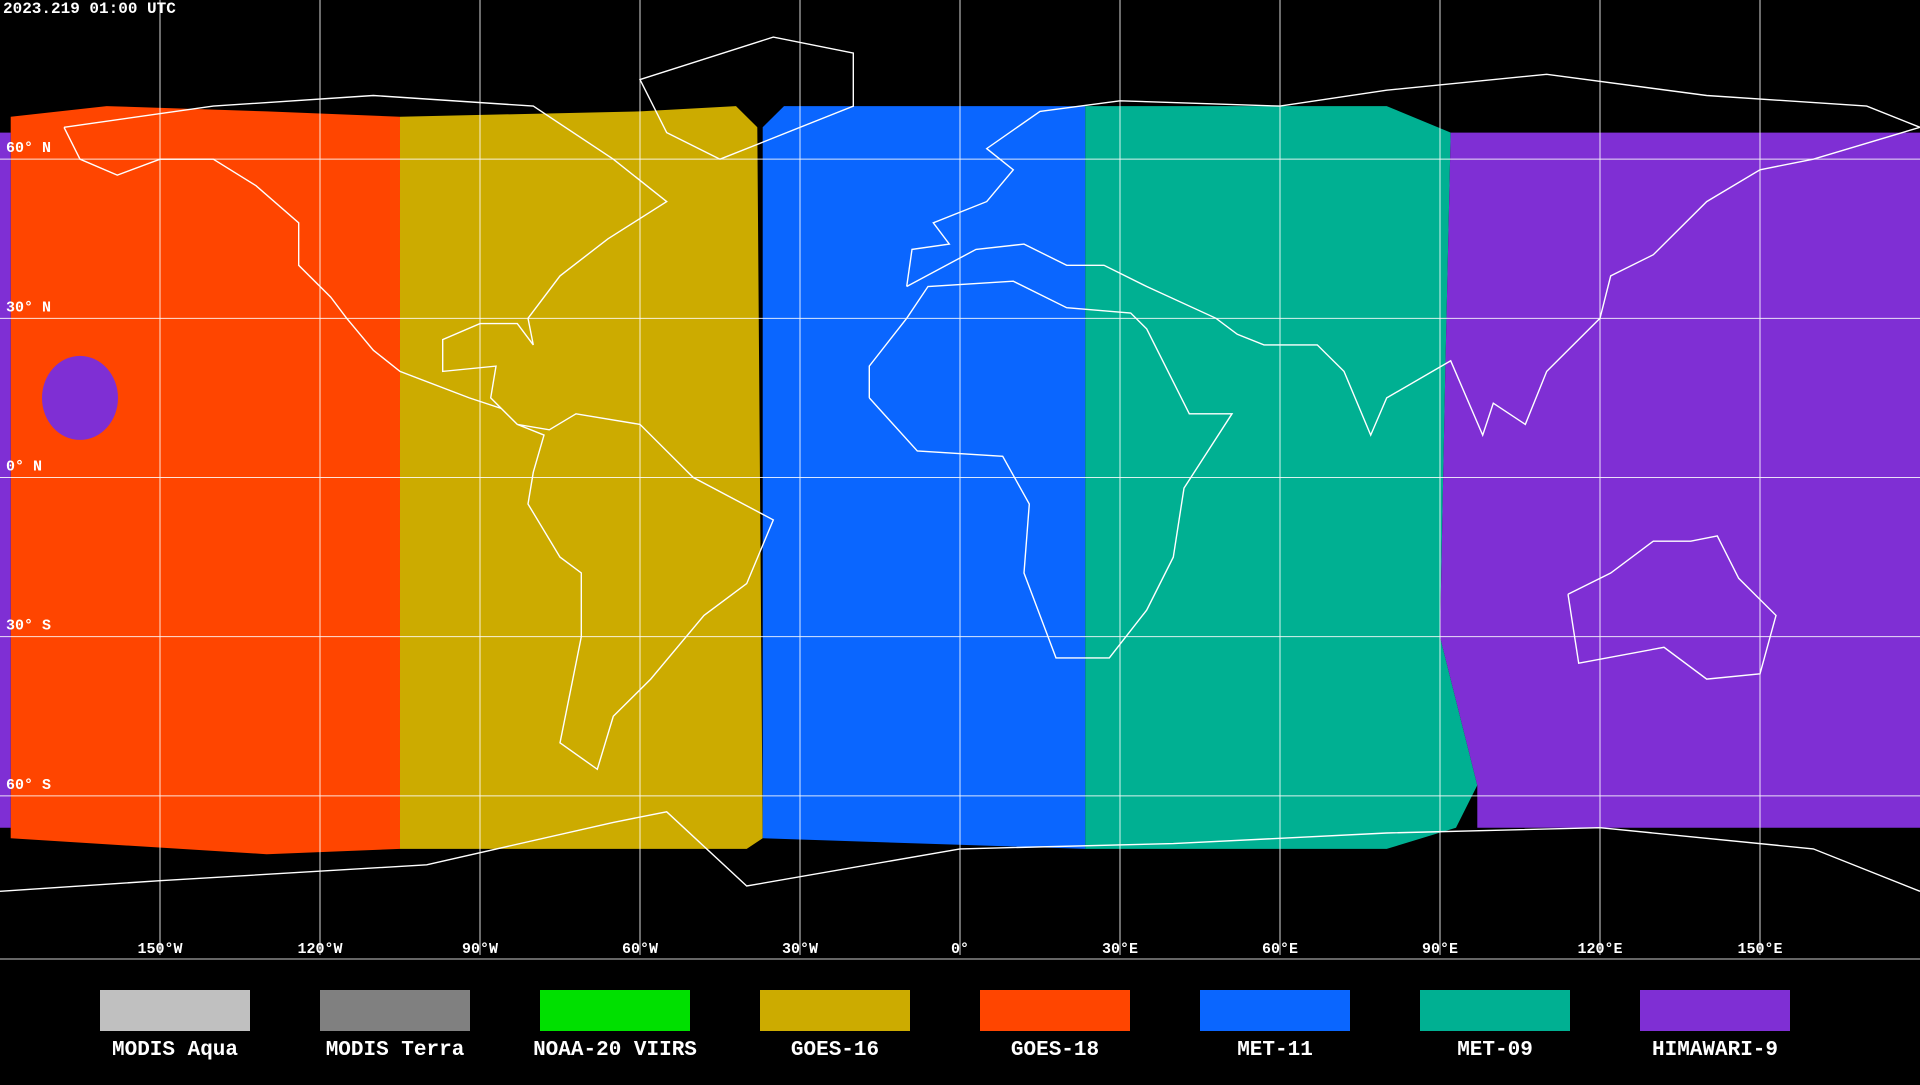 Image resolution: width=1920 pixels, height=1085 pixels. What do you see at coordinates (1495, 1050) in the screenshot?
I see `legend-label: MET-09` at bounding box center [1495, 1050].